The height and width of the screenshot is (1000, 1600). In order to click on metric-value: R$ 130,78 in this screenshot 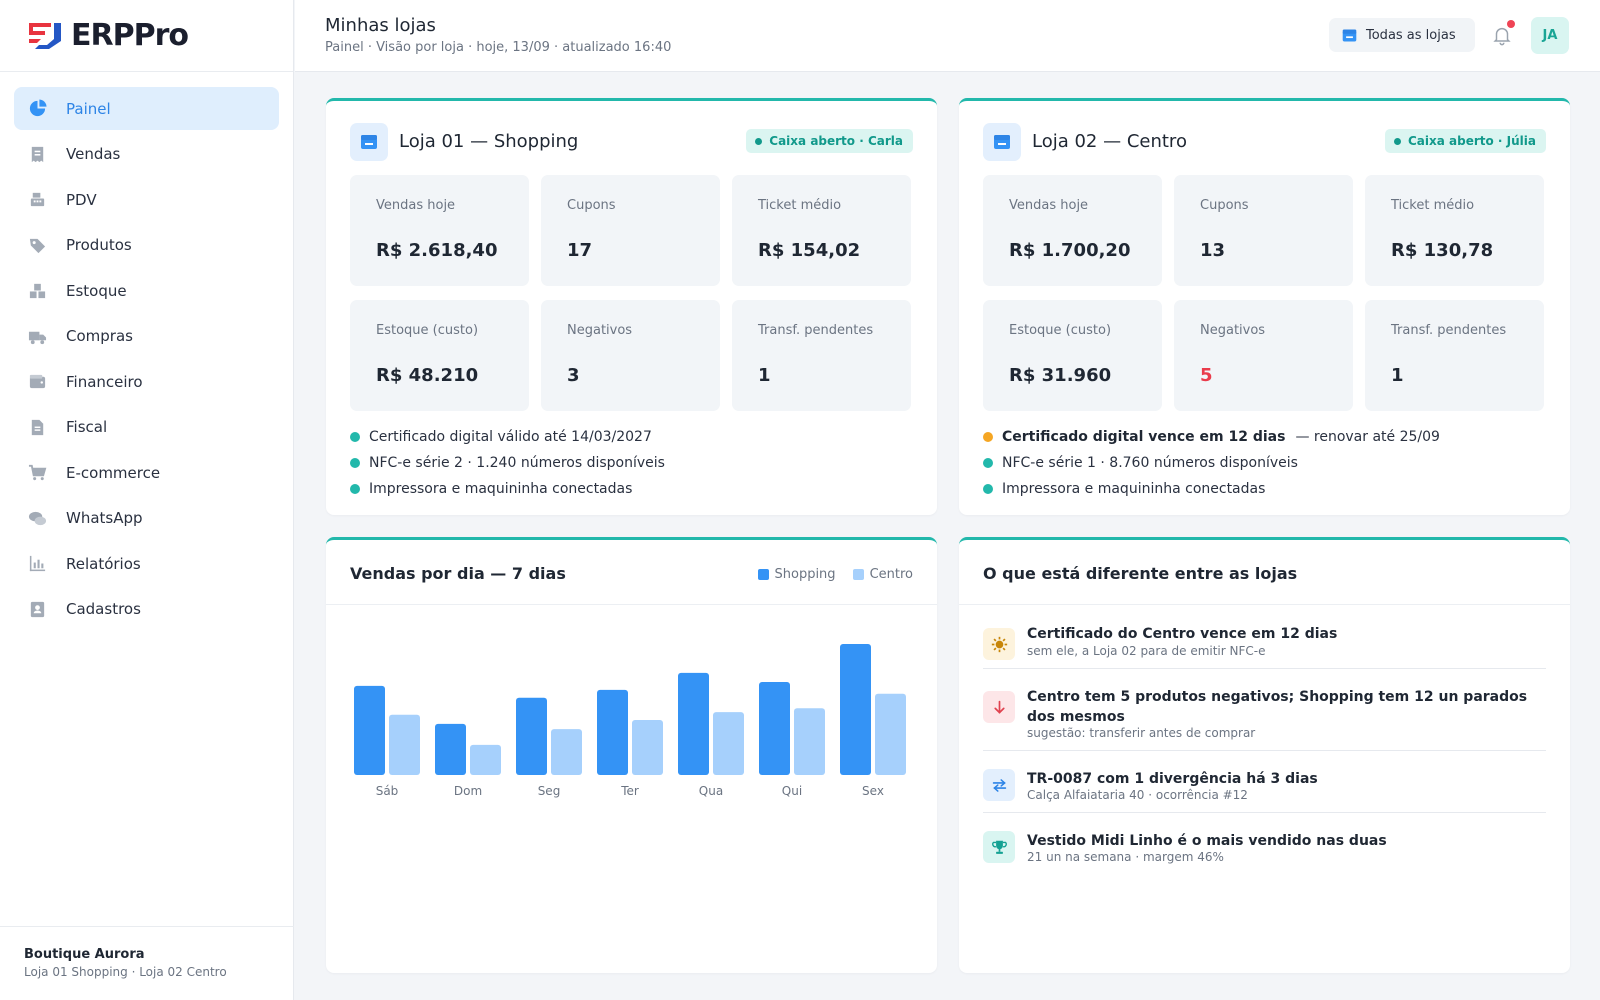, I will do `click(1442, 250)`.